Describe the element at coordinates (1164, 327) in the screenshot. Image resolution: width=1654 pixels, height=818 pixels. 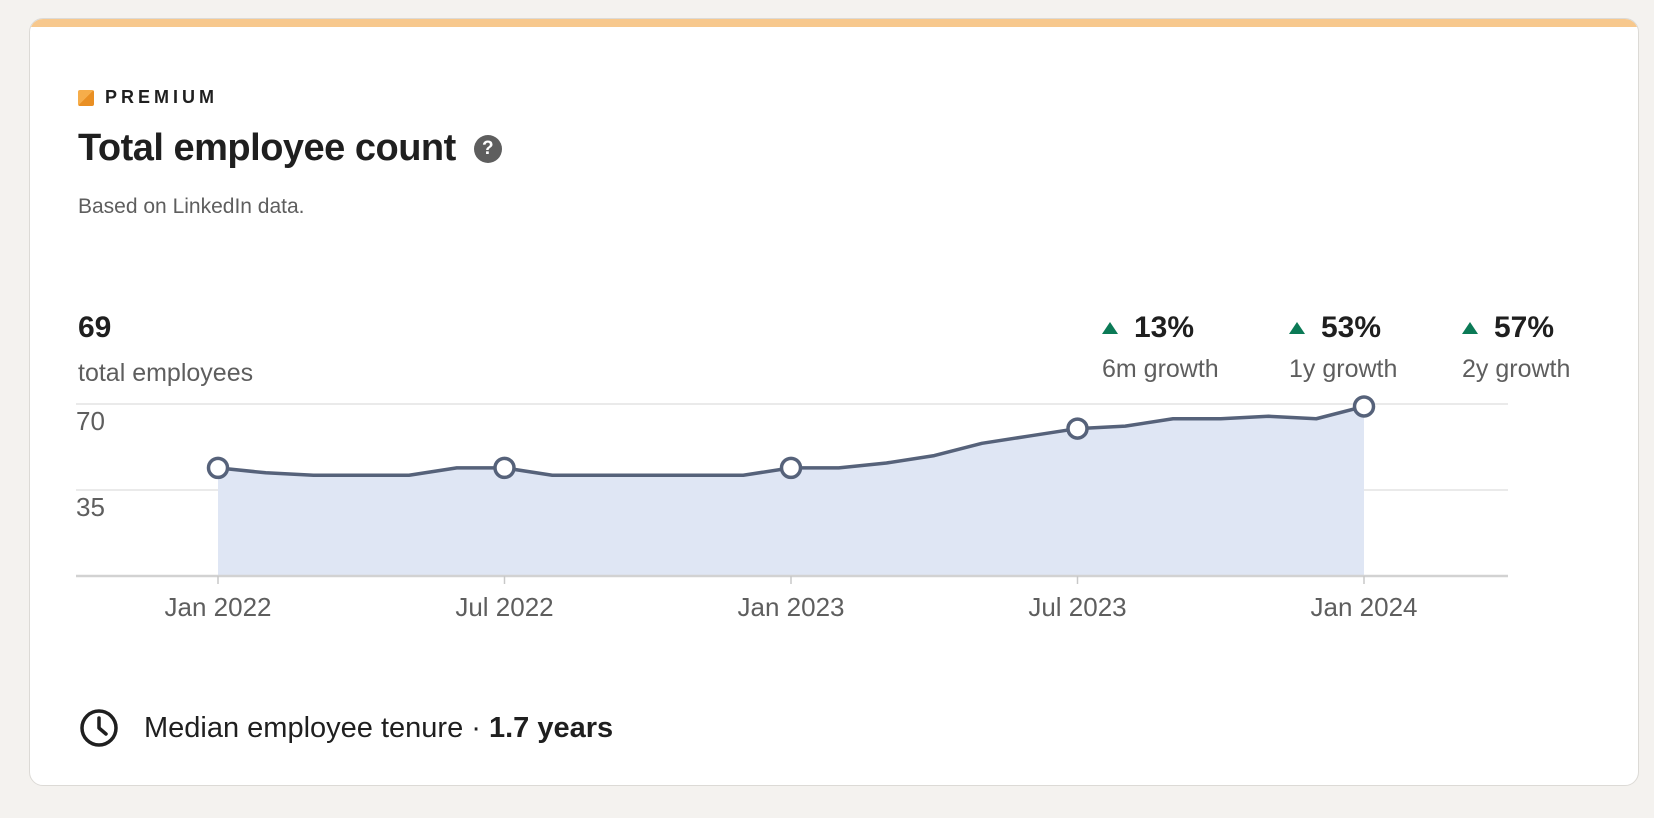
I see `growth-6m-value: 13%` at that location.